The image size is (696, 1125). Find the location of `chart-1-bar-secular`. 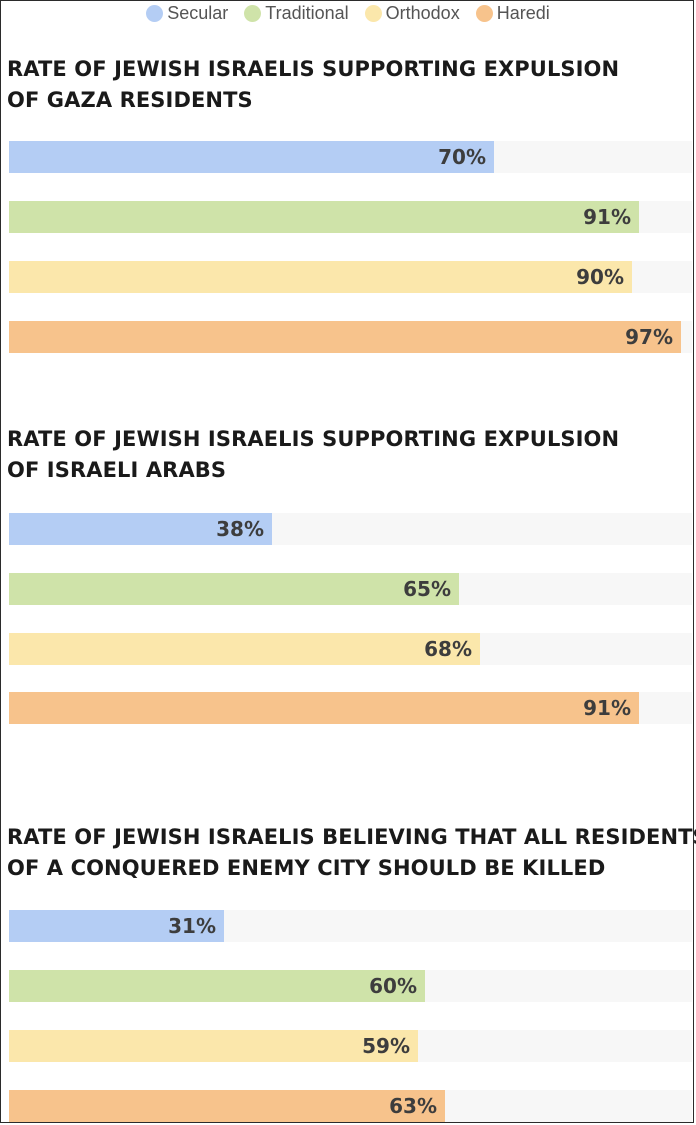

chart-1-bar-secular is located at coordinates (251, 157).